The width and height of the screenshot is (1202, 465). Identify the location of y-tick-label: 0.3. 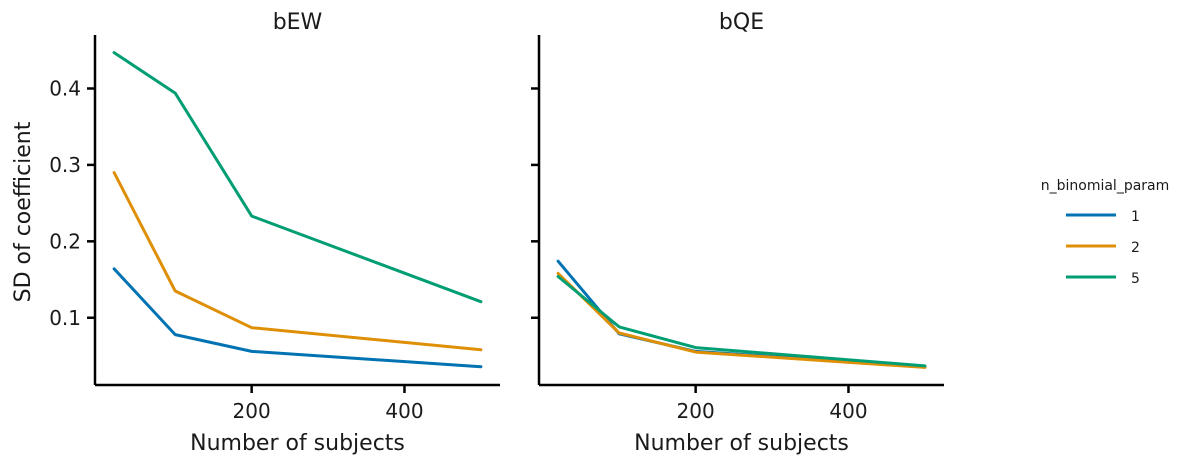
(65, 165).